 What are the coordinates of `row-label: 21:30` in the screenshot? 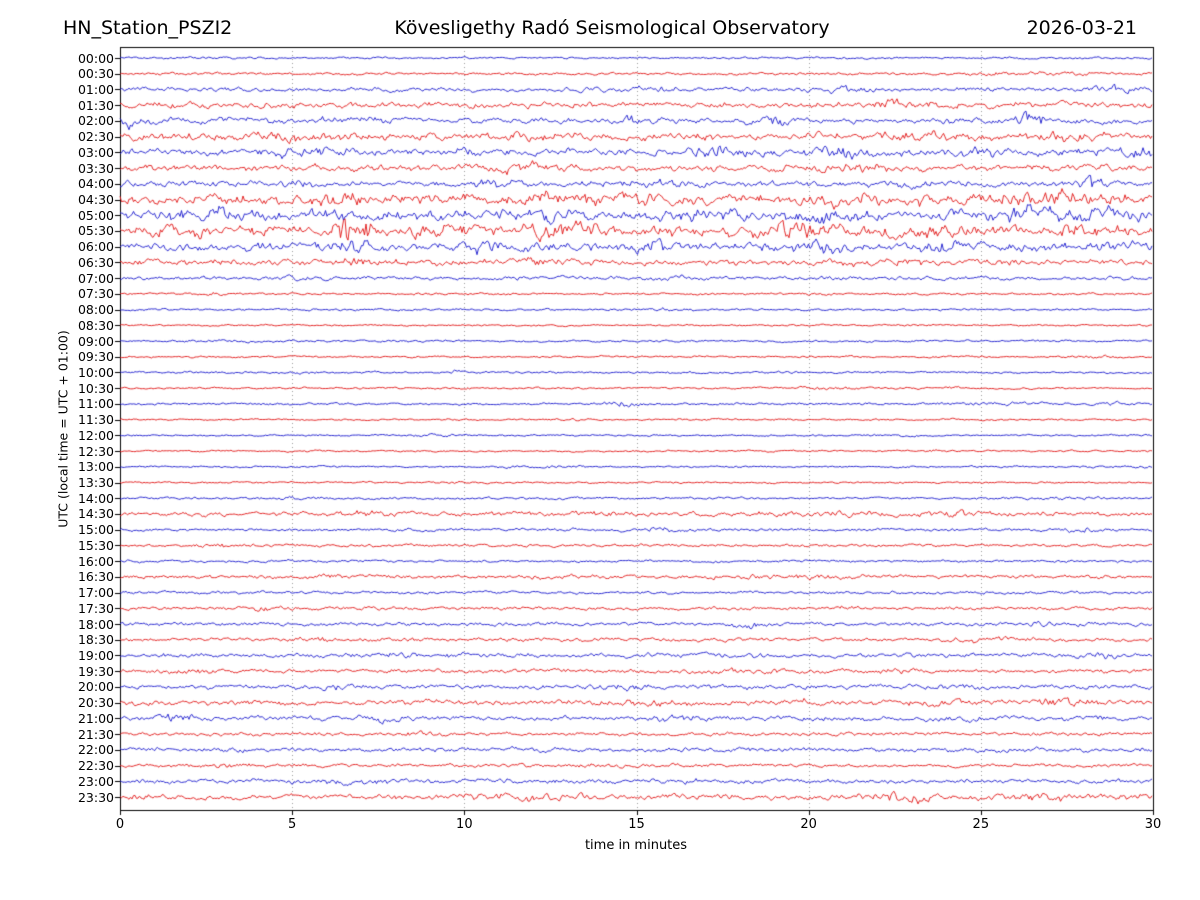 It's located at (95, 734).